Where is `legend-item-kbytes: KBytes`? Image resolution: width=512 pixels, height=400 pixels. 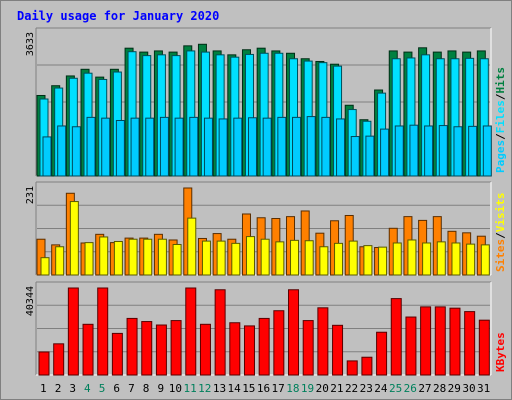
legend-item-kbytes: KBytes is located at coordinates (500, 352).